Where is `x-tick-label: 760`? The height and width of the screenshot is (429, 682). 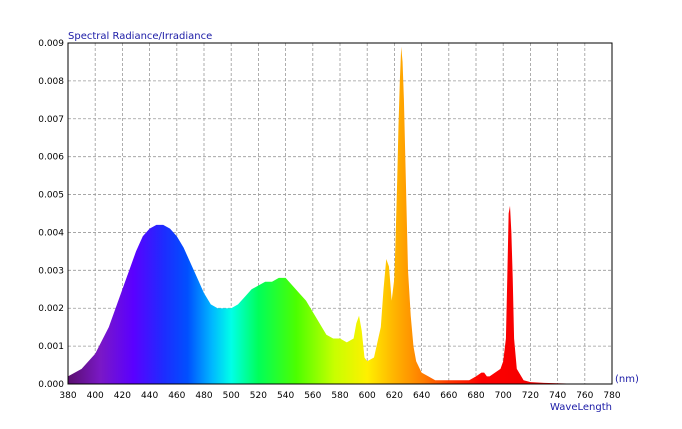
x-tick-label: 760 is located at coordinates (584, 396).